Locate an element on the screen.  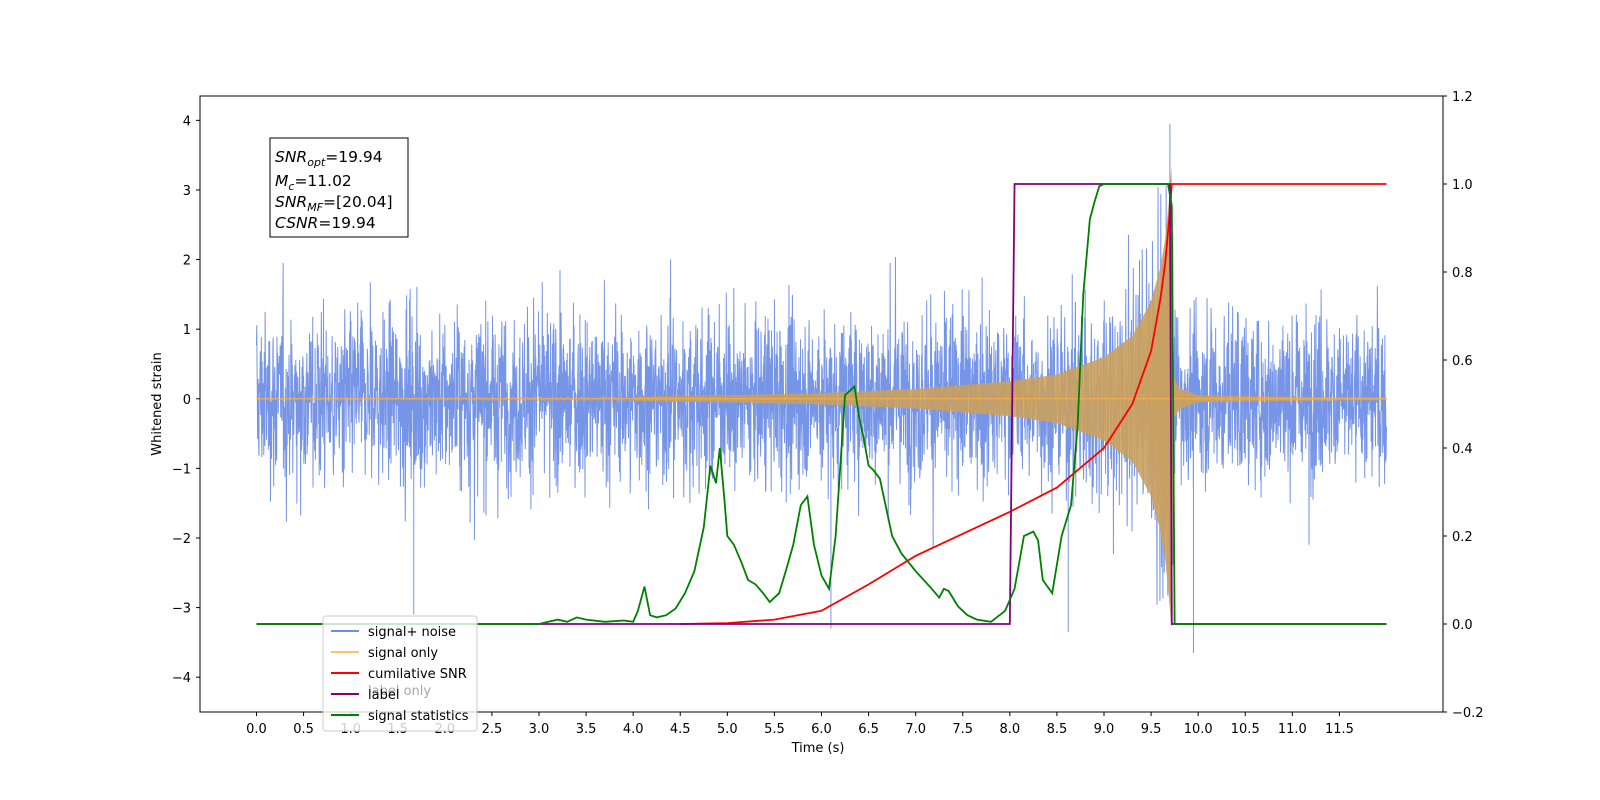
y-axis-right: 1.2 1.0 0.8 0.6 0.4 0.2 0.0 −0.2 is located at coordinates (1463, 405).